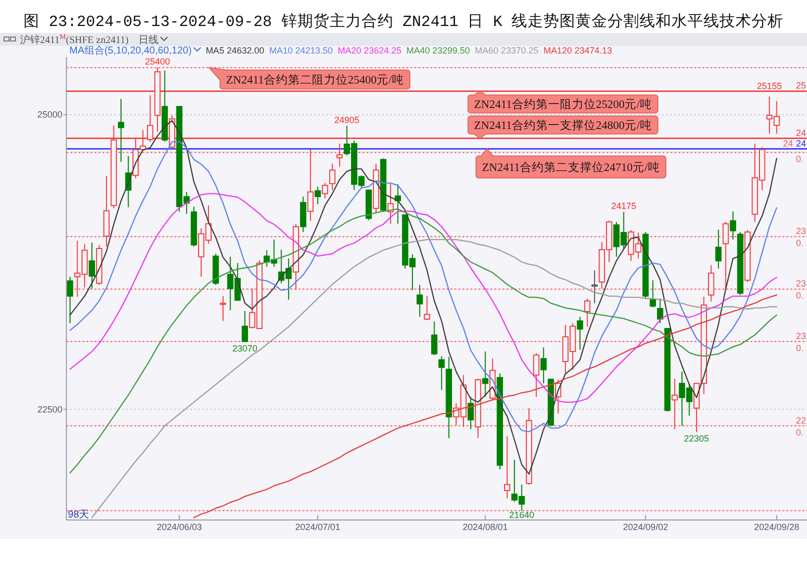 Image resolution: width=807 pixels, height=576 pixels. Describe the element at coordinates (49, 115) in the screenshot. I see `y-tick-label: 25000` at that location.